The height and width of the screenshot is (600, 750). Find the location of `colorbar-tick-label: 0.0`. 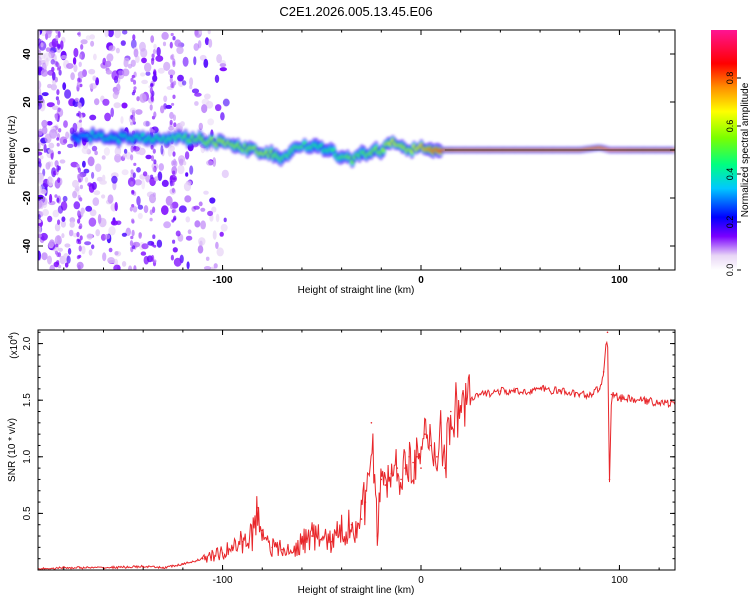

colorbar-tick-label: 0.0 is located at coordinates (730, 270).